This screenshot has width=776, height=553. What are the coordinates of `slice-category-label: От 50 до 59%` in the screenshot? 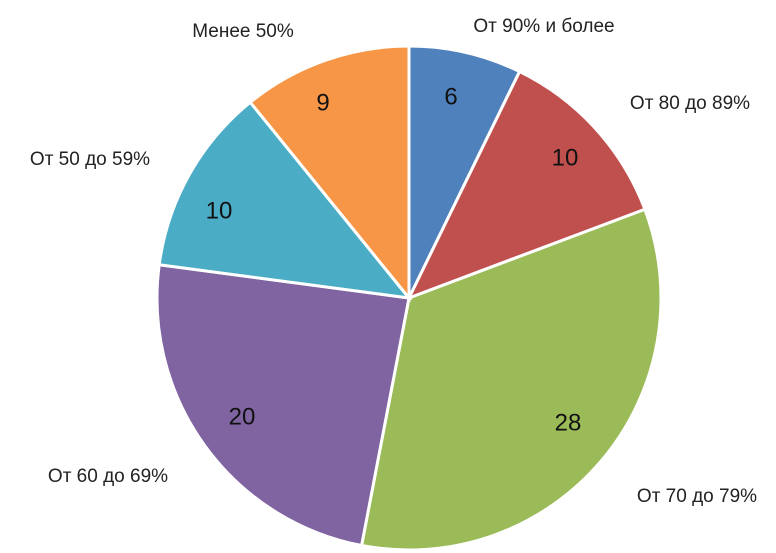 It's located at (90, 159).